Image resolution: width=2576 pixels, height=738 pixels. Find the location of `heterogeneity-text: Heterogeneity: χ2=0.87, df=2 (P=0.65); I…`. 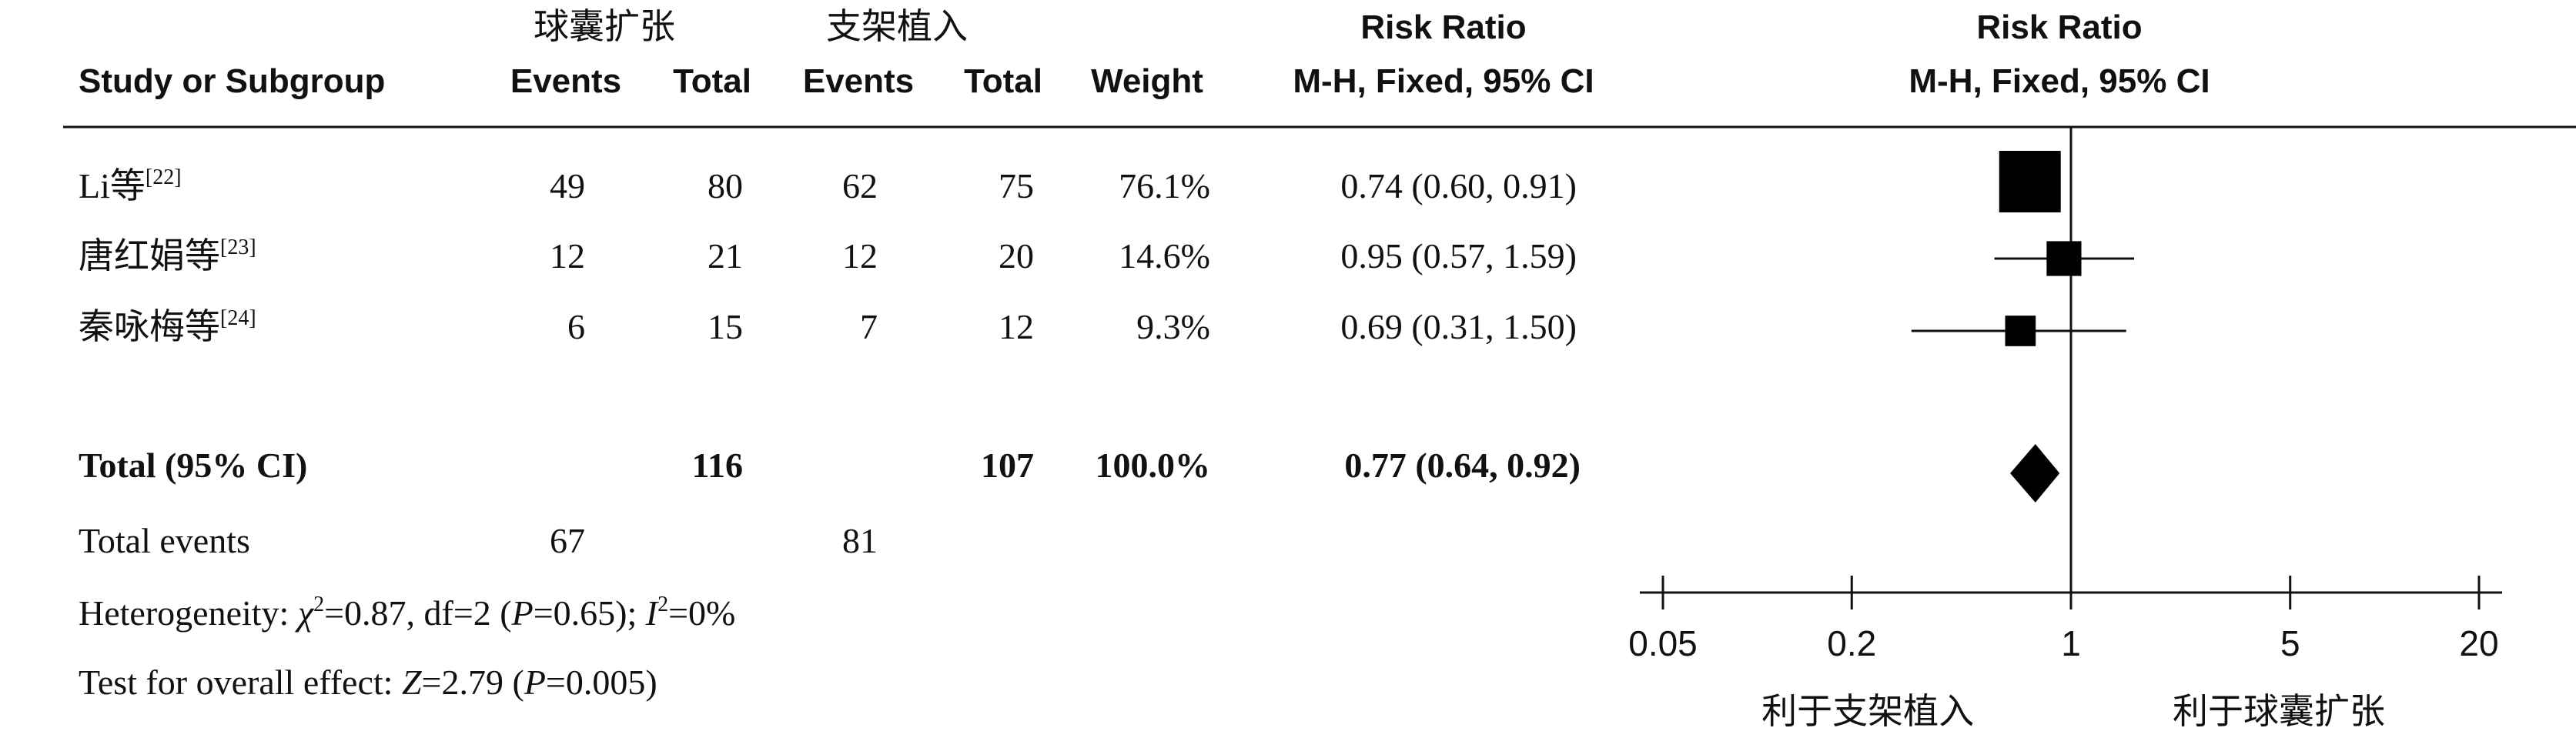

heterogeneity-text: Heterogeneity: χ2=0.87, df=2 (P=0.65); I… is located at coordinates (407, 613).